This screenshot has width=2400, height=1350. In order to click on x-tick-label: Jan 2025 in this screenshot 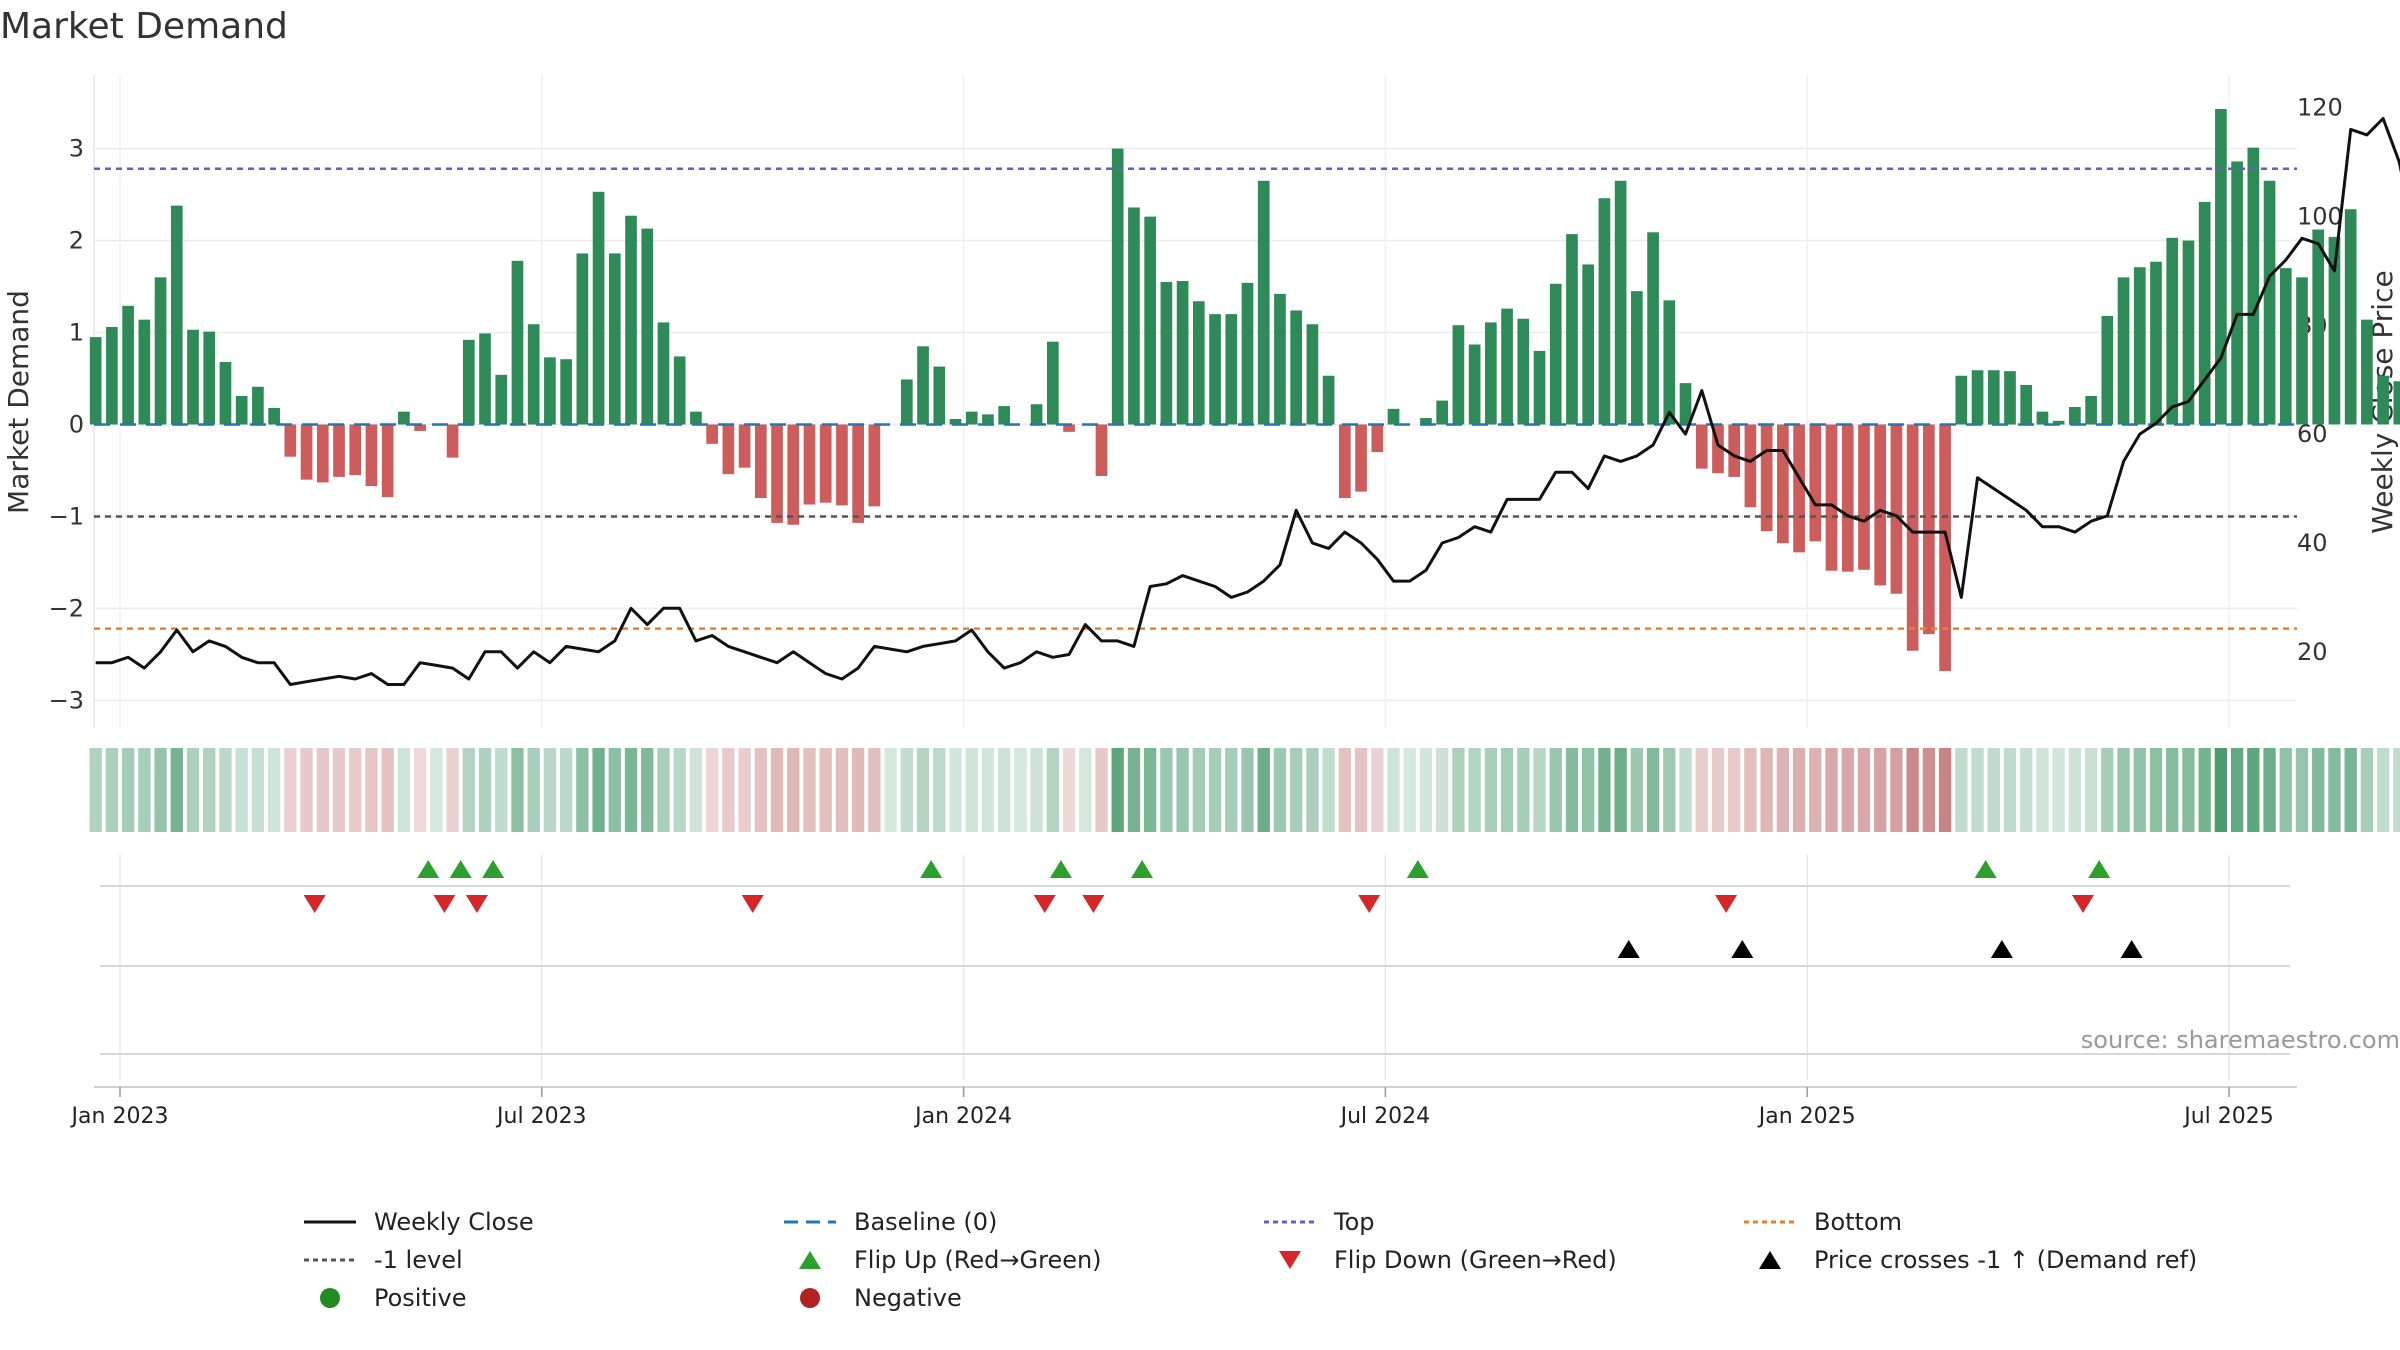, I will do `click(1806, 1116)`.